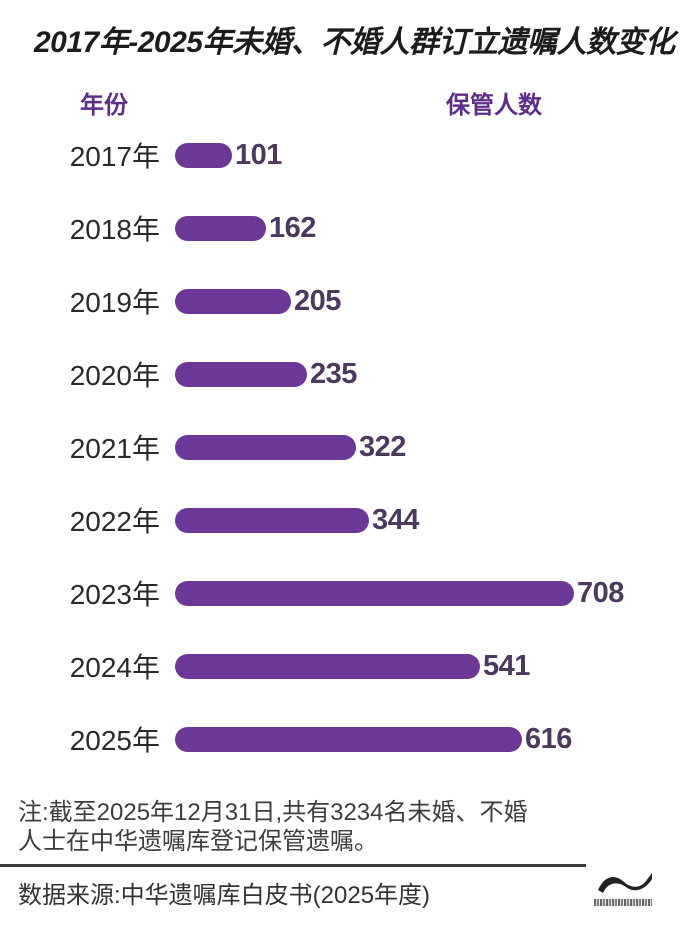 The image size is (680, 949). I want to click on row-year-label: 2022年, so click(114, 521).